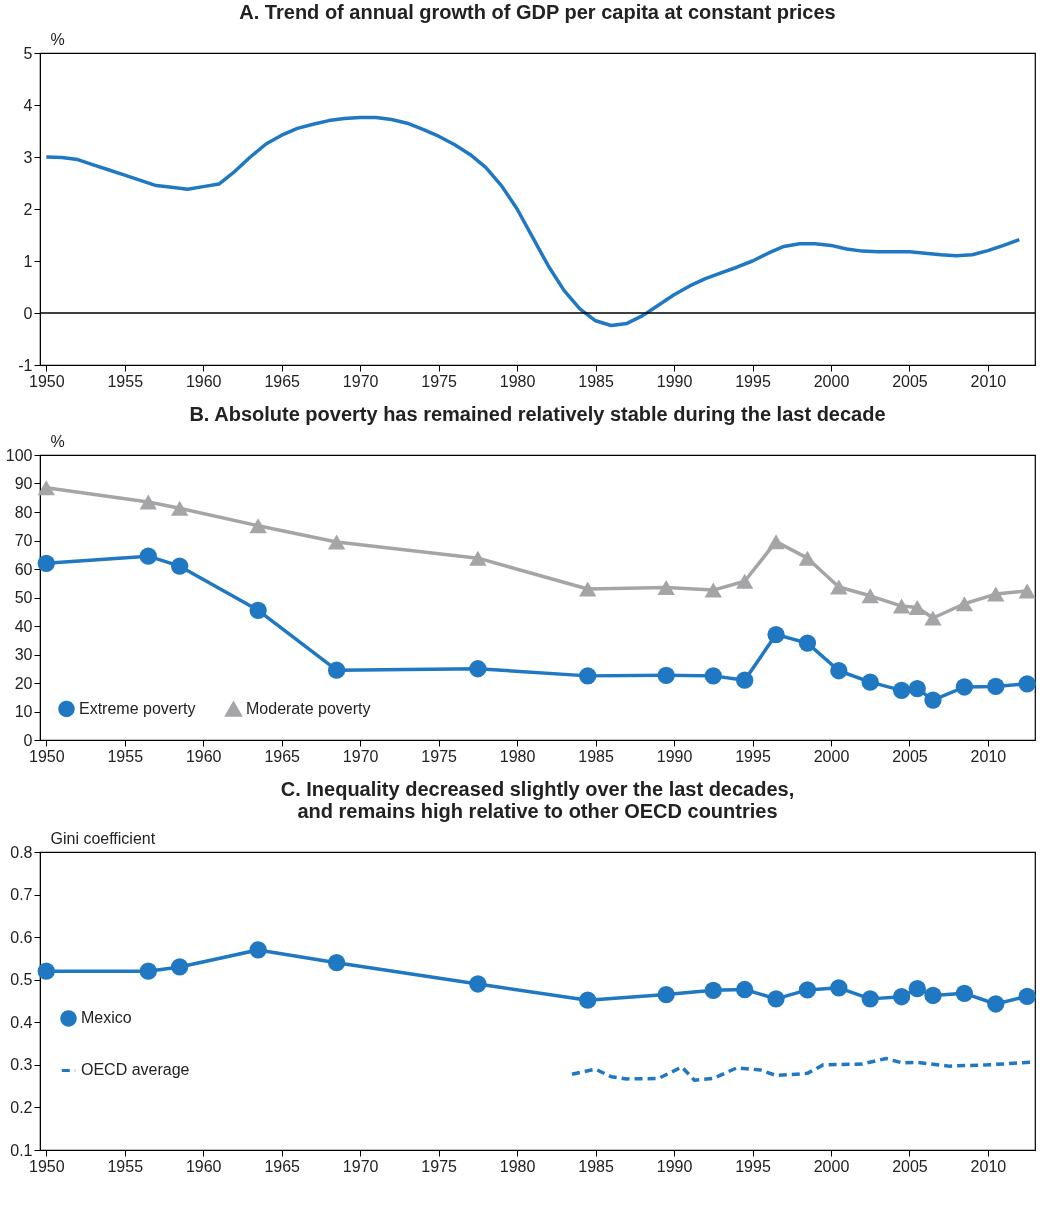  What do you see at coordinates (23, 569) in the screenshot?
I see `y-tick-label: 60` at bounding box center [23, 569].